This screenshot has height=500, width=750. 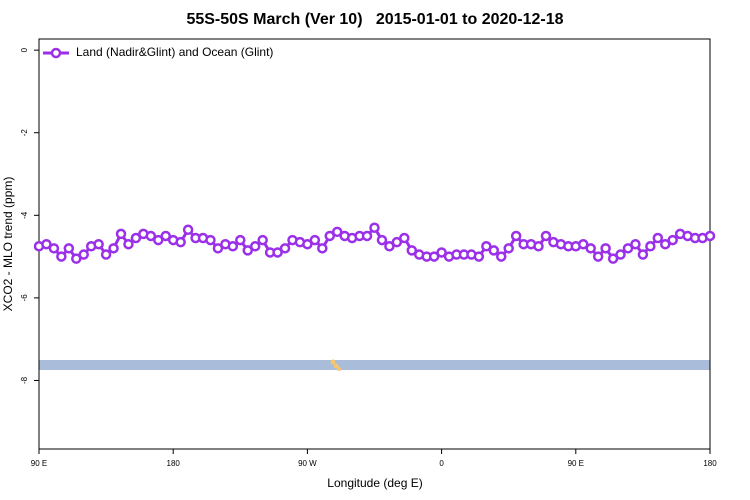 I want to click on land-strip, so click(x=374, y=365).